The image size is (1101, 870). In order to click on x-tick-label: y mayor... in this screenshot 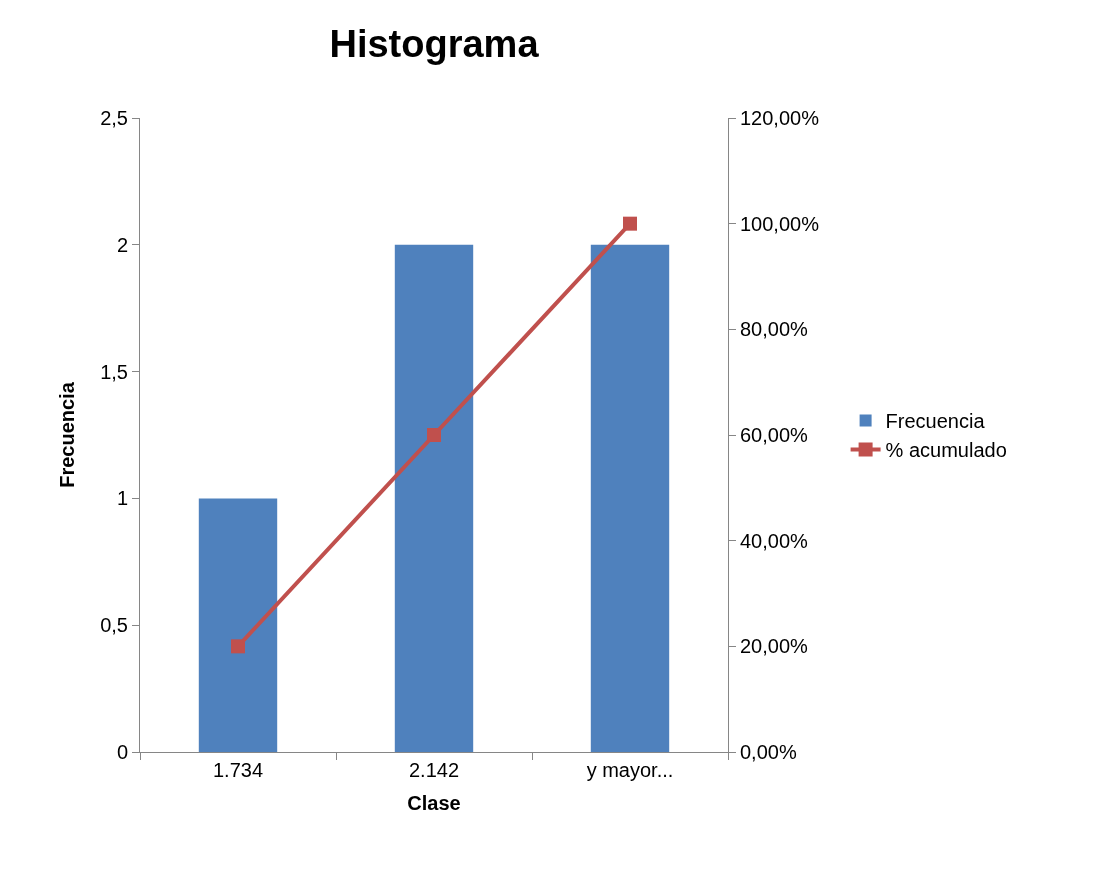, I will do `click(630, 770)`.